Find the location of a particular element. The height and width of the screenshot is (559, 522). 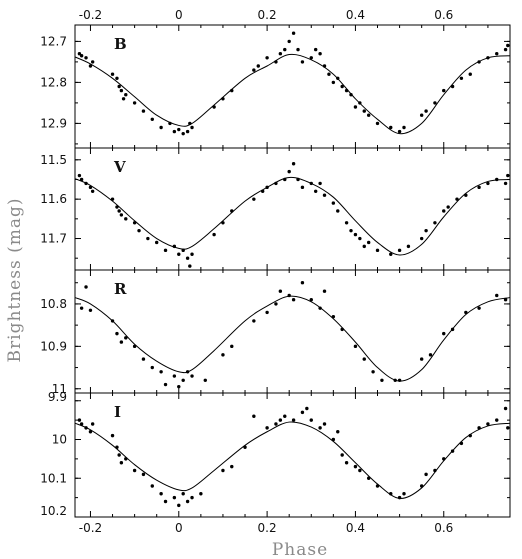

x-tick-label-bottom: 0 is located at coordinates (179, 528).